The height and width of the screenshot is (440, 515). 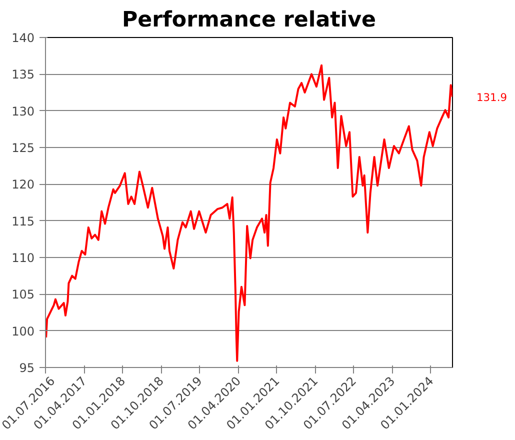 What do you see at coordinates (23, 75) in the screenshot?
I see `y-tick-label: 135` at bounding box center [23, 75].